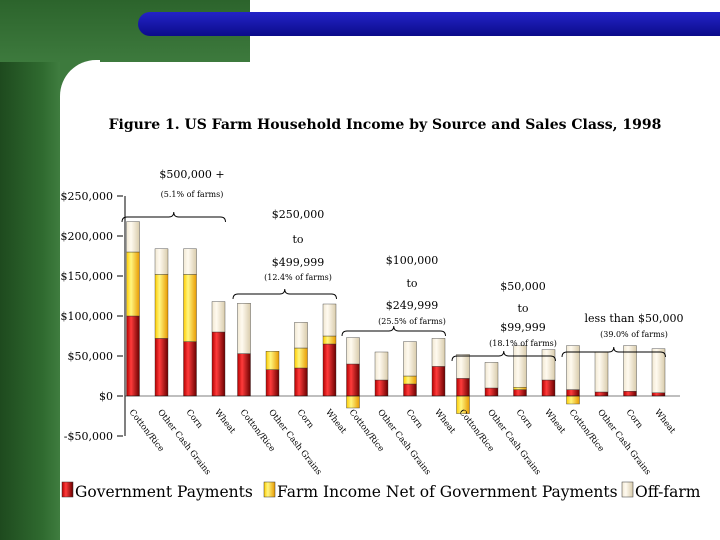  I want to click on group-label: $250,000, so click(298, 214).